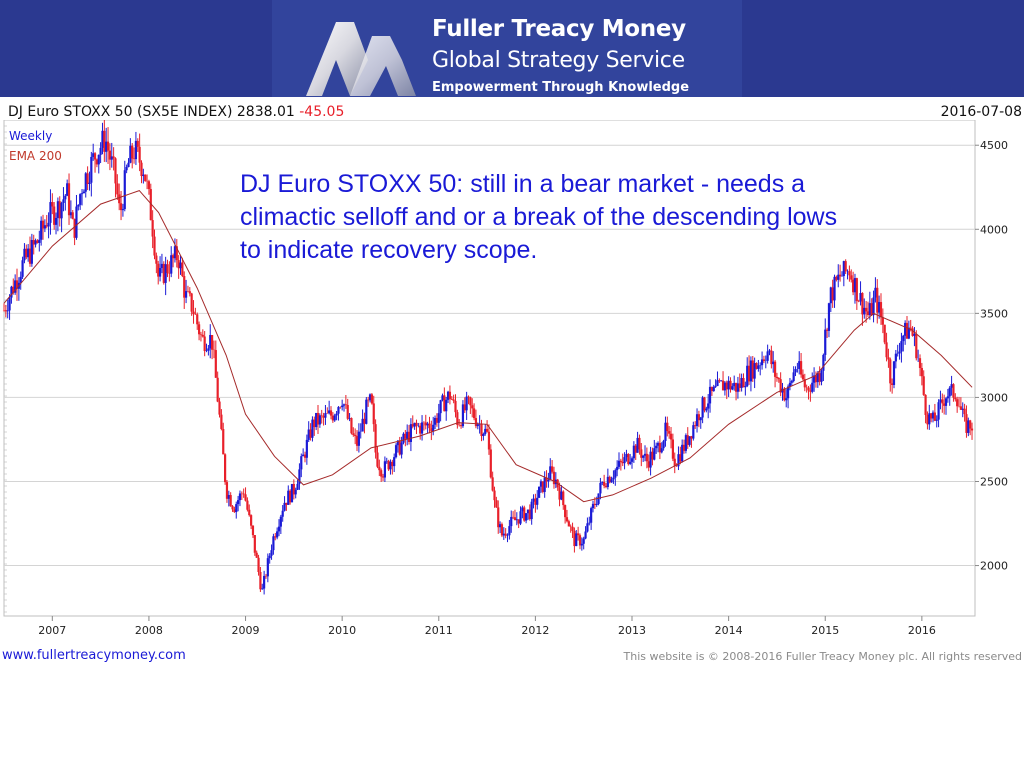  Describe the element at coordinates (439, 630) in the screenshot. I see `x-tick-label: 2011` at that location.